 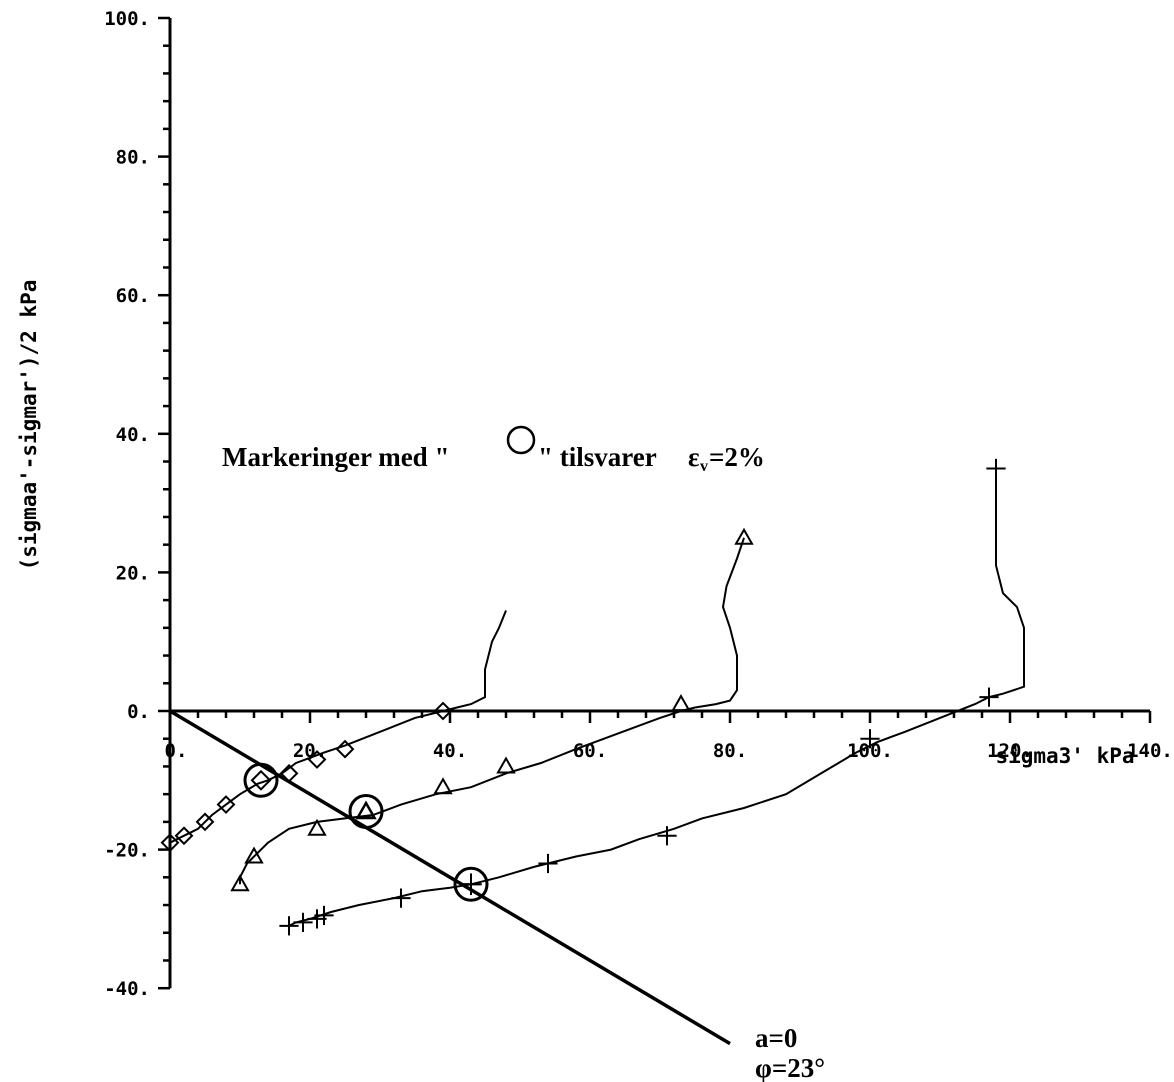 I want to click on annotation: Markeringer med " " tilsvarer ε v =2%, so click(x=493, y=450).